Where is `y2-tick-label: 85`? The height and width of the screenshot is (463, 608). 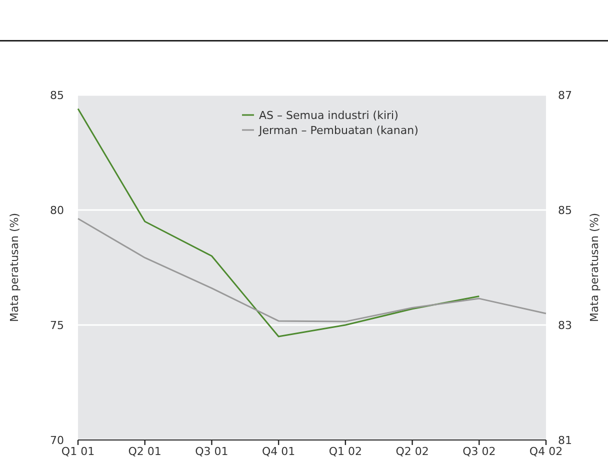
y2-tick-label: 85 is located at coordinates (565, 210).